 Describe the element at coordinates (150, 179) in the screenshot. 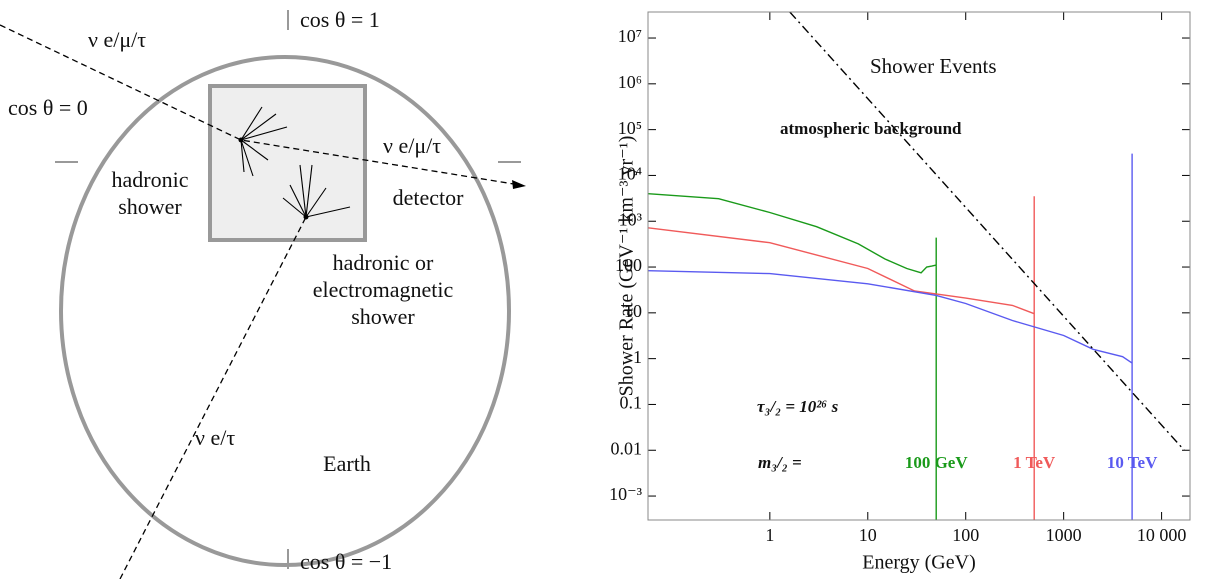

I see `diagram-label: hadronic` at that location.